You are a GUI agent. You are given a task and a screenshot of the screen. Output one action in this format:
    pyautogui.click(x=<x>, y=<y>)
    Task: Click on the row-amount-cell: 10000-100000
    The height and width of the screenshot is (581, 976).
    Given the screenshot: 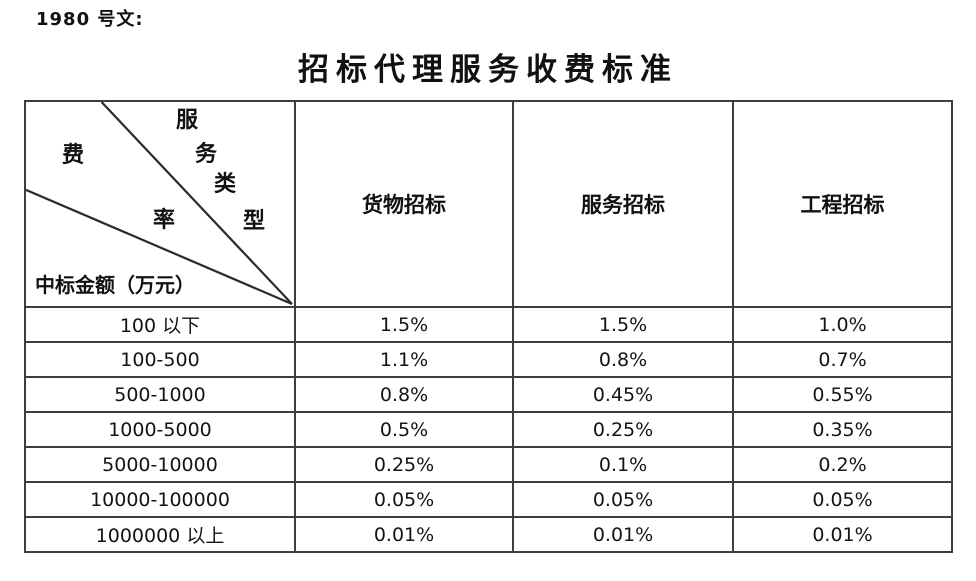 What is the action you would take?
    pyautogui.click(x=160, y=499)
    